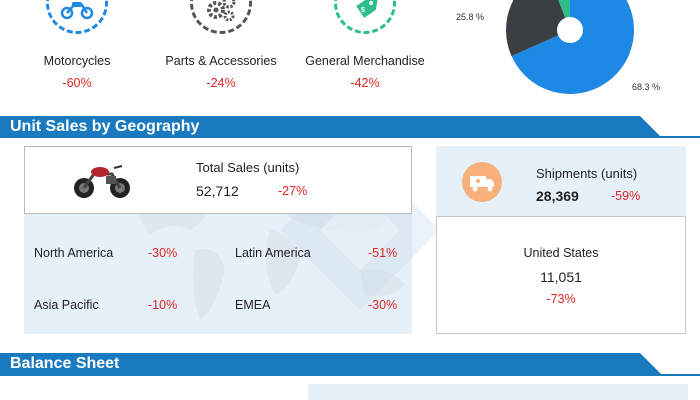 This screenshot has height=400, width=700. I want to click on price-tag-icon-ring: $, so click(365, 17).